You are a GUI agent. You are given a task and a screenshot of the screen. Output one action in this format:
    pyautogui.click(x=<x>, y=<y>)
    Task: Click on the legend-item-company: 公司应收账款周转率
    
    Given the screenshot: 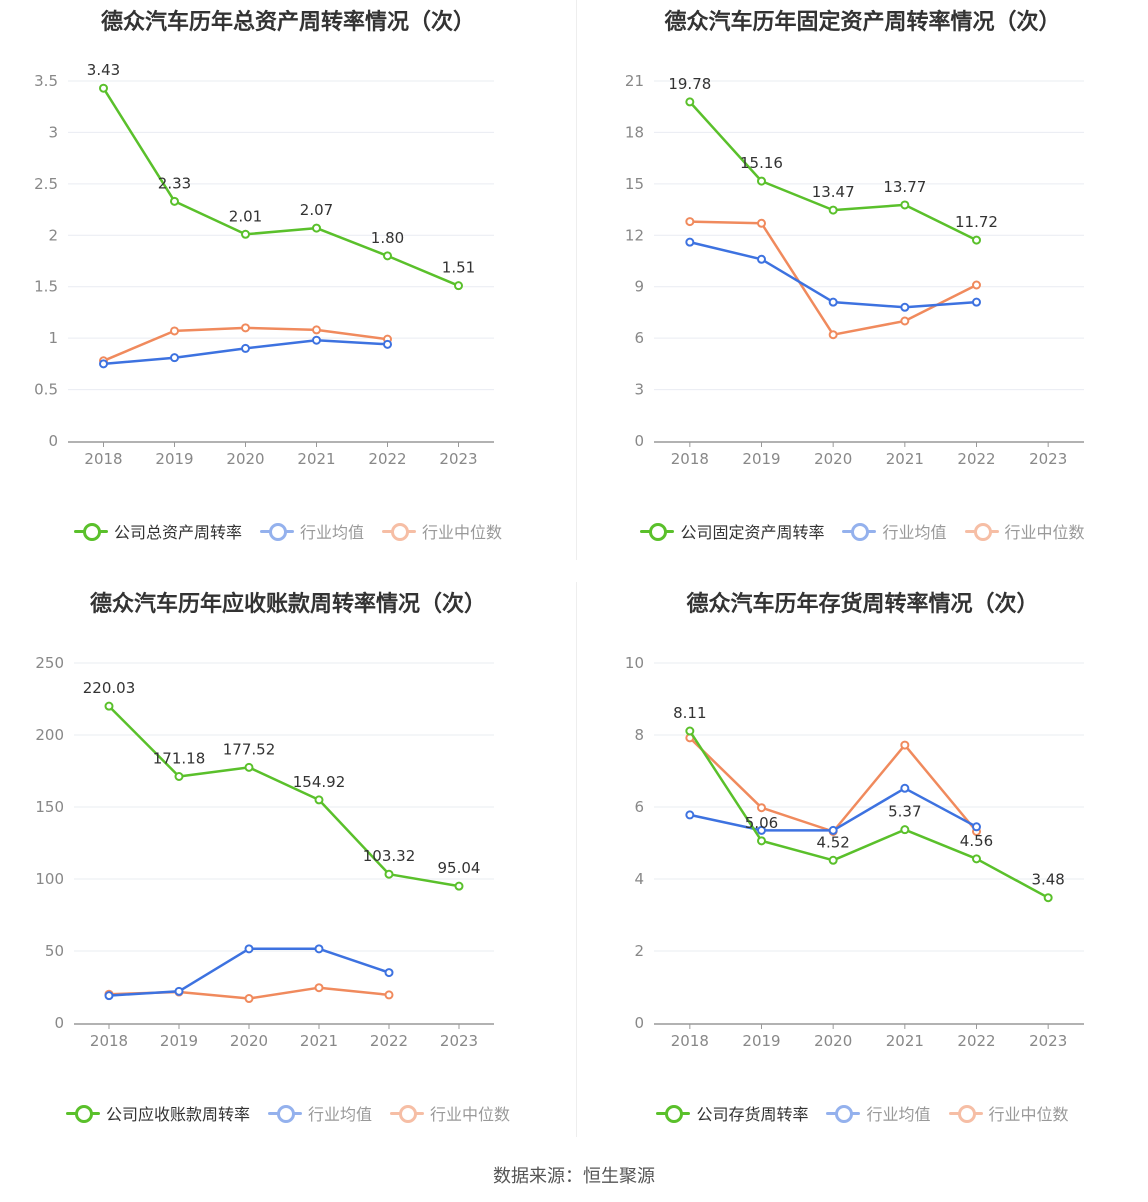 What is the action you would take?
    pyautogui.click(x=157, y=1113)
    